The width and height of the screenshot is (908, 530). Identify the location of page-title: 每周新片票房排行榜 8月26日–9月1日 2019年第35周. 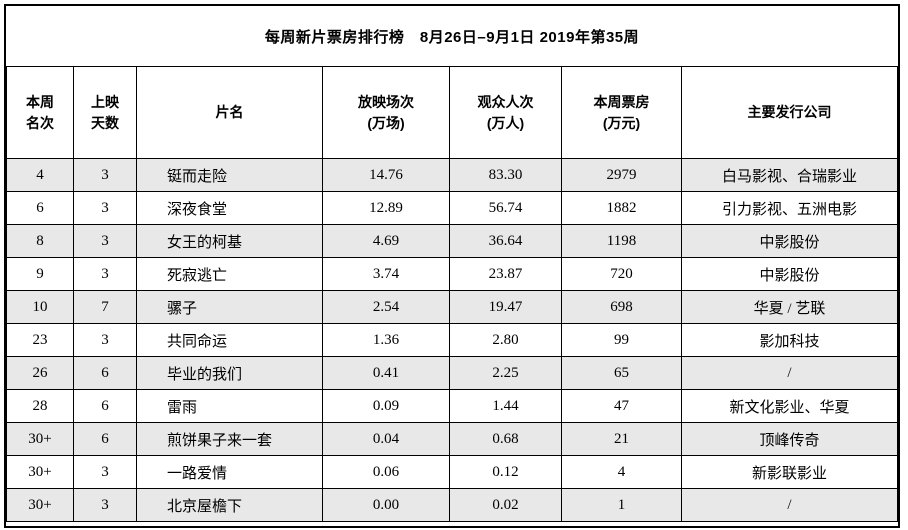
(452, 37).